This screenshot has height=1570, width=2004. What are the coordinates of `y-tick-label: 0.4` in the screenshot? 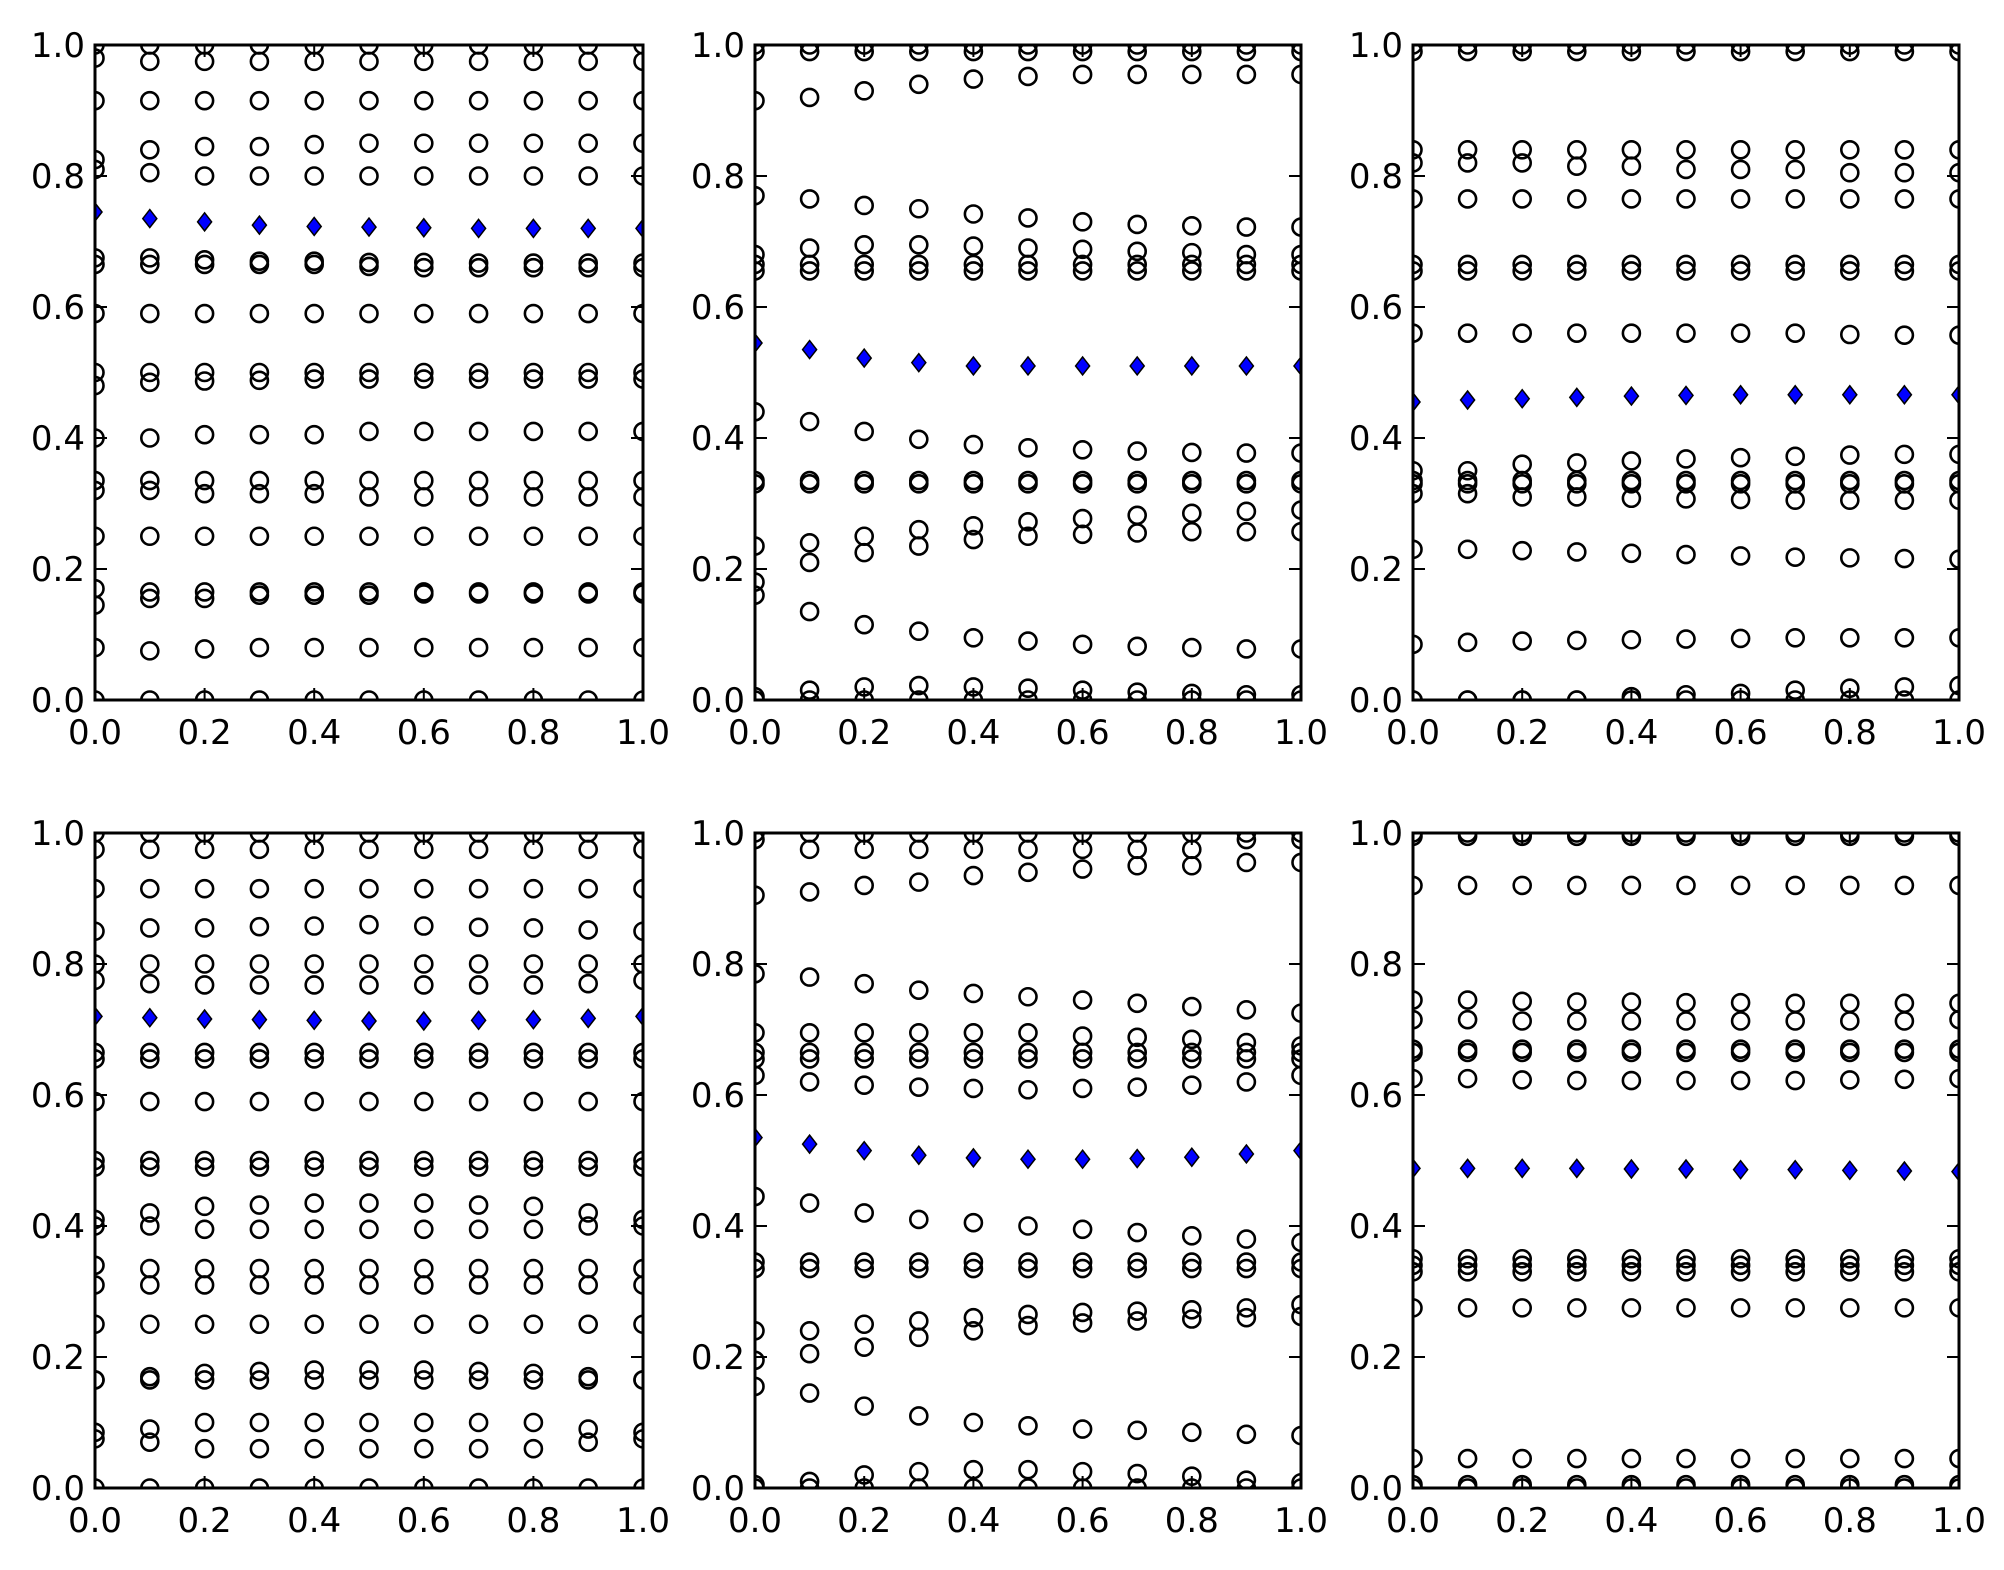 It's located at (718, 439).